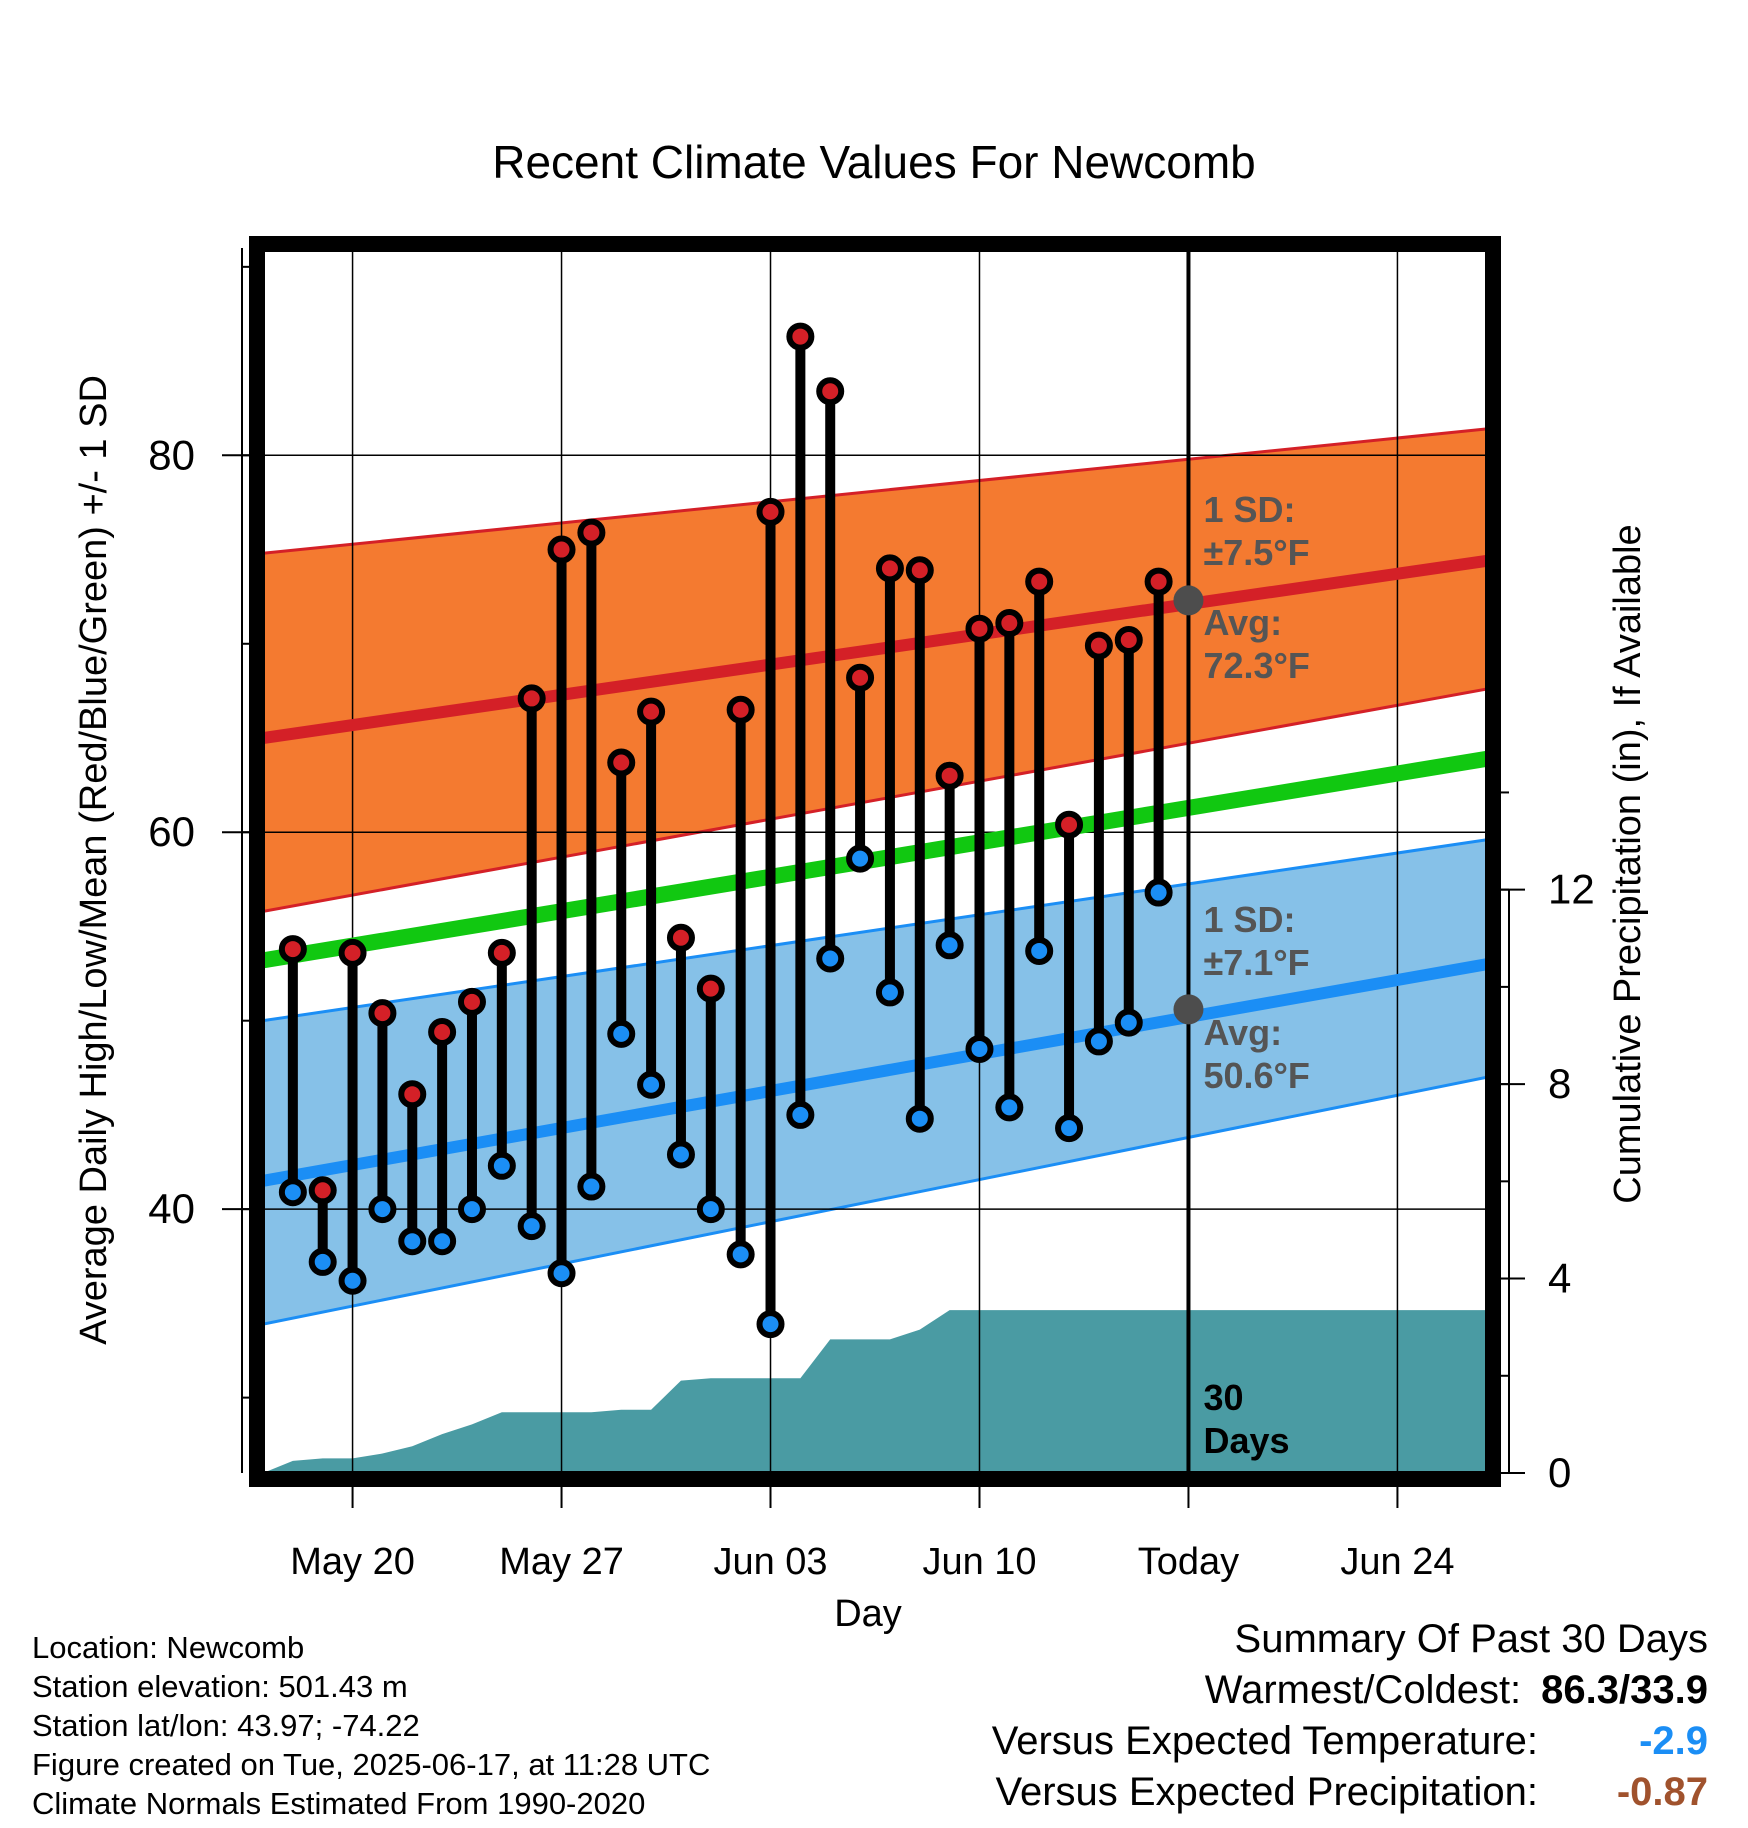  Describe the element at coordinates (1571, 889) in the screenshot. I see `y-right-tick-label-12: 12` at that location.